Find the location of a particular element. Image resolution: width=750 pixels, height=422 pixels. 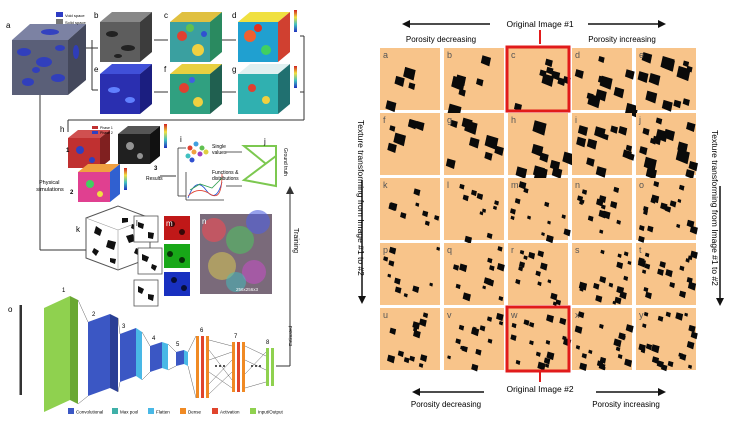

channels-m is located at coordinates (177, 256).